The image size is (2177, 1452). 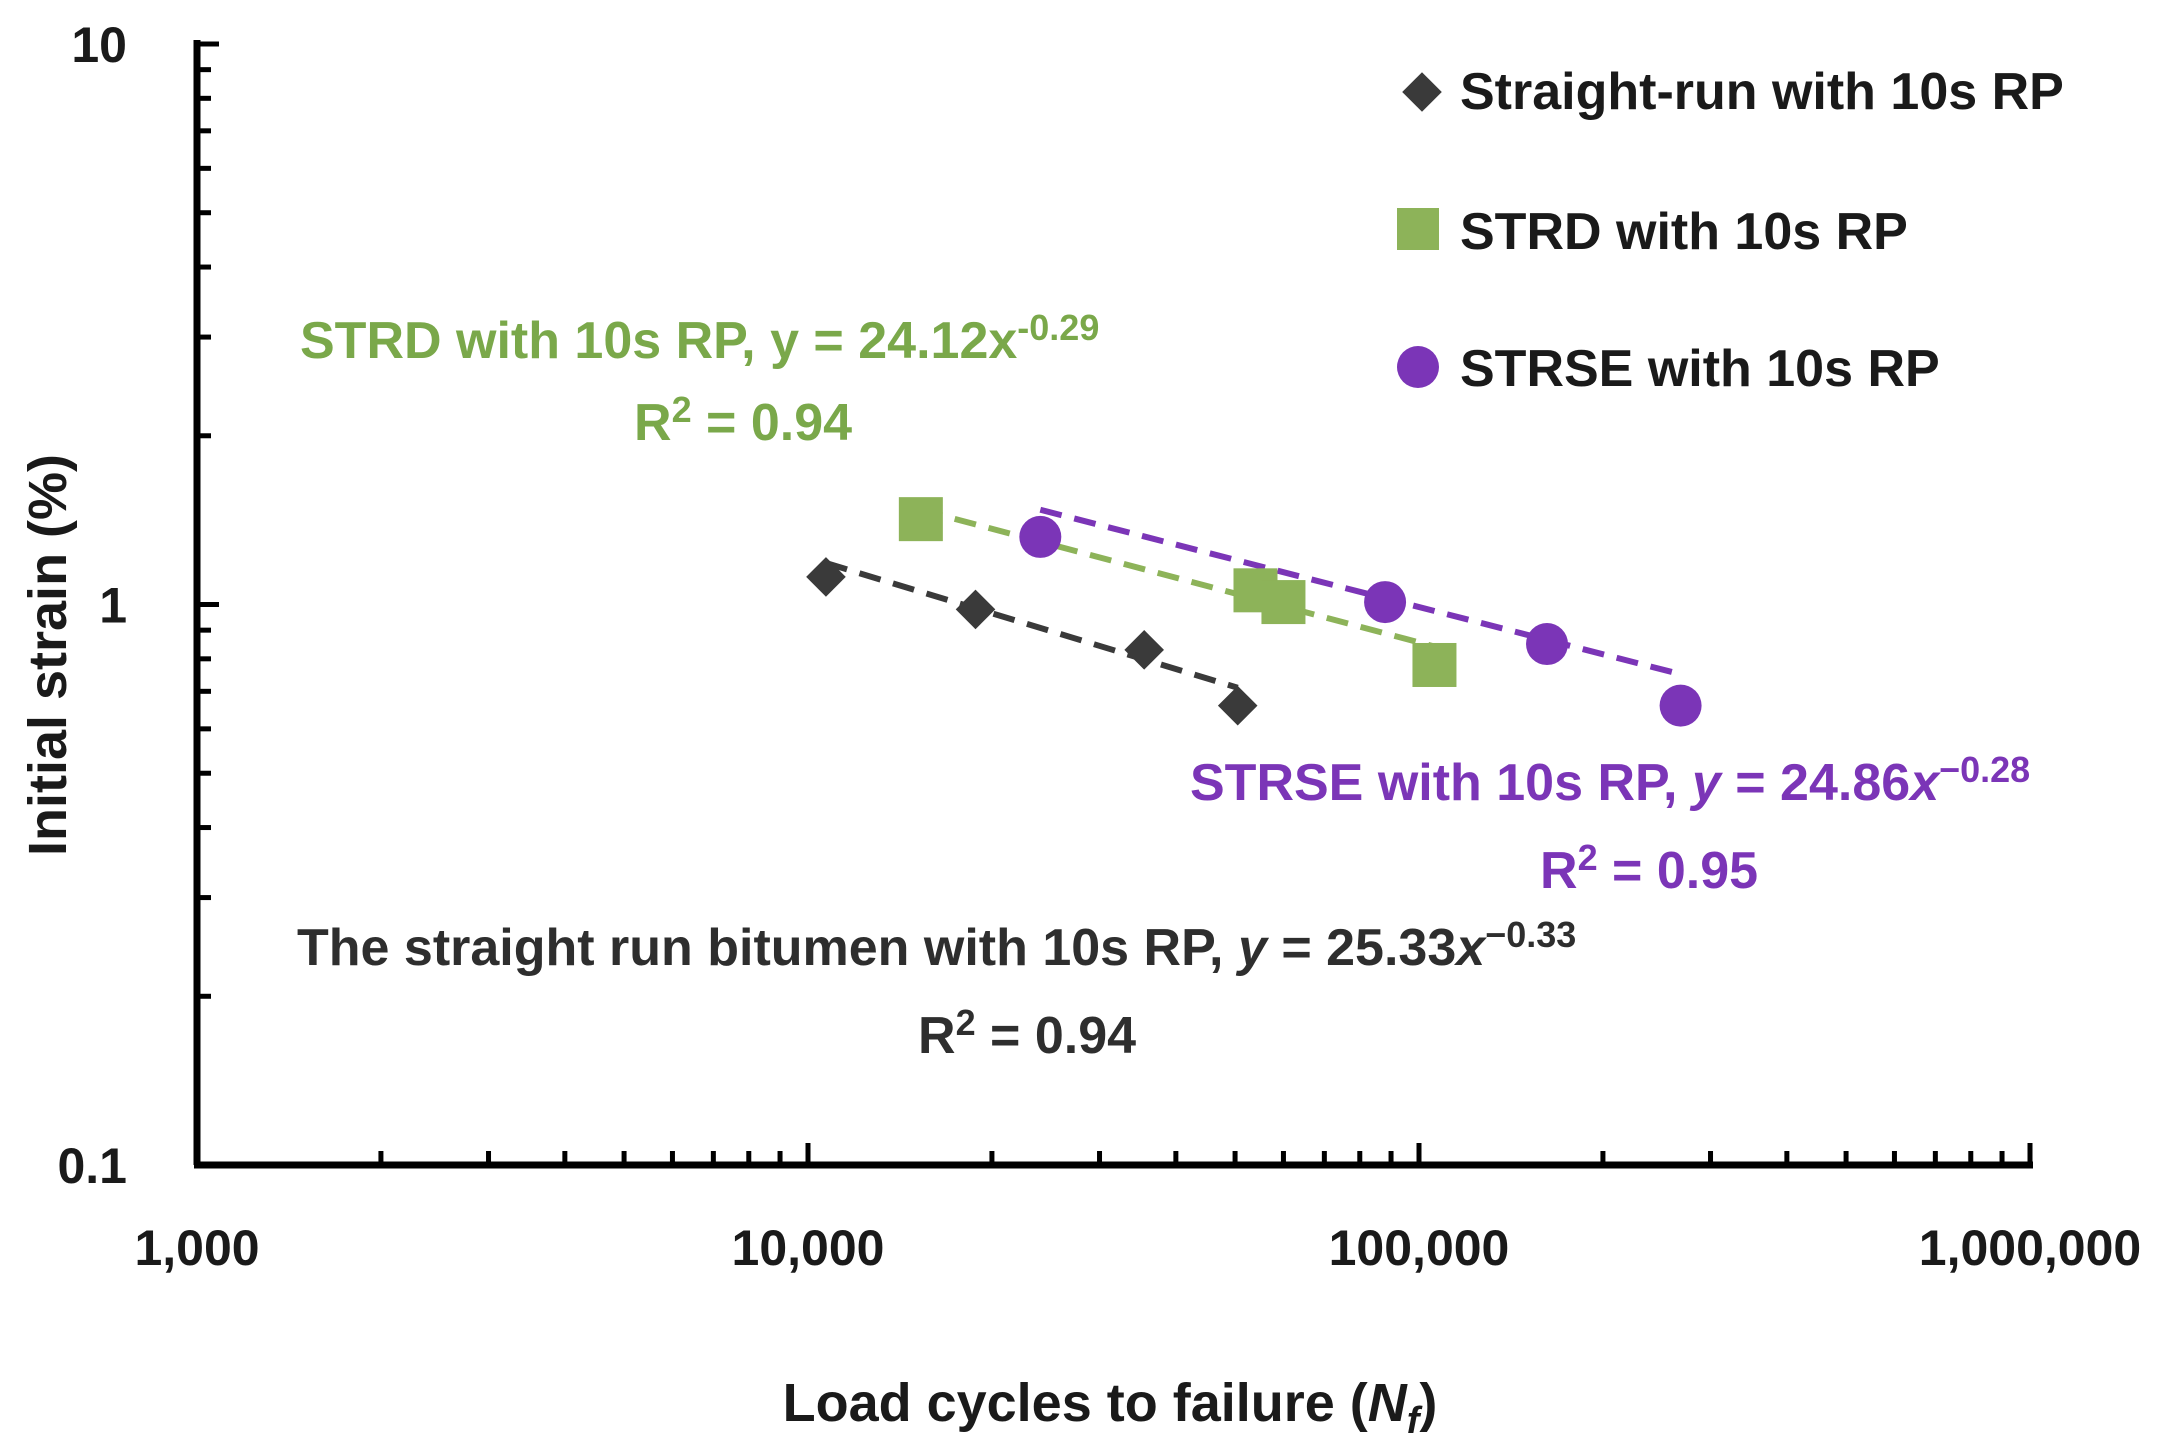 What do you see at coordinates (699, 338) in the screenshot?
I see `annotation-strd-equation: STRD with 10s RP, y = 24.12x-0.29` at bounding box center [699, 338].